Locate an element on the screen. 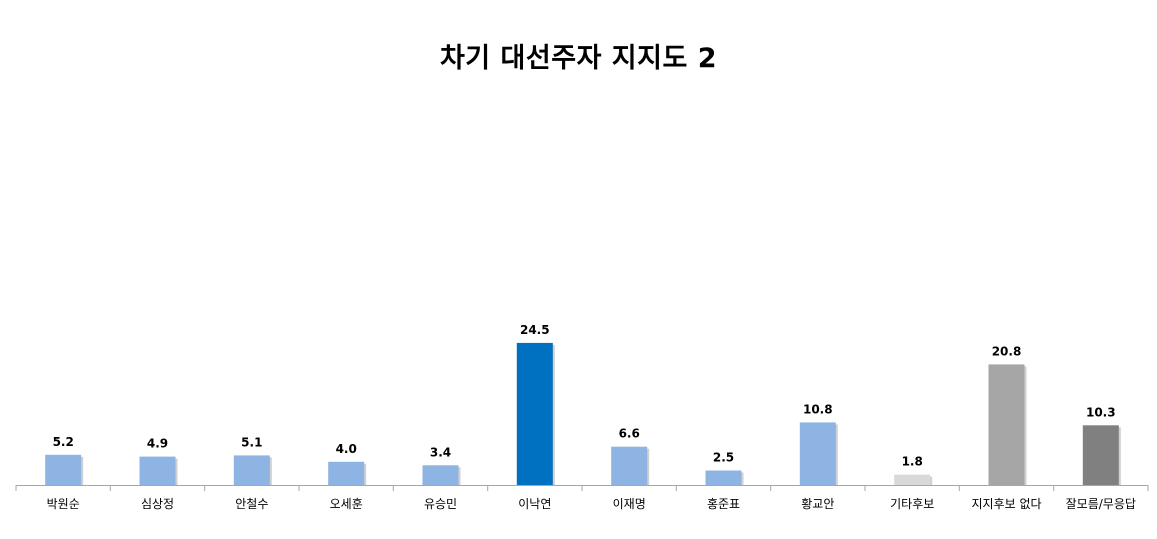  value-label: 10.8 is located at coordinates (818, 409).